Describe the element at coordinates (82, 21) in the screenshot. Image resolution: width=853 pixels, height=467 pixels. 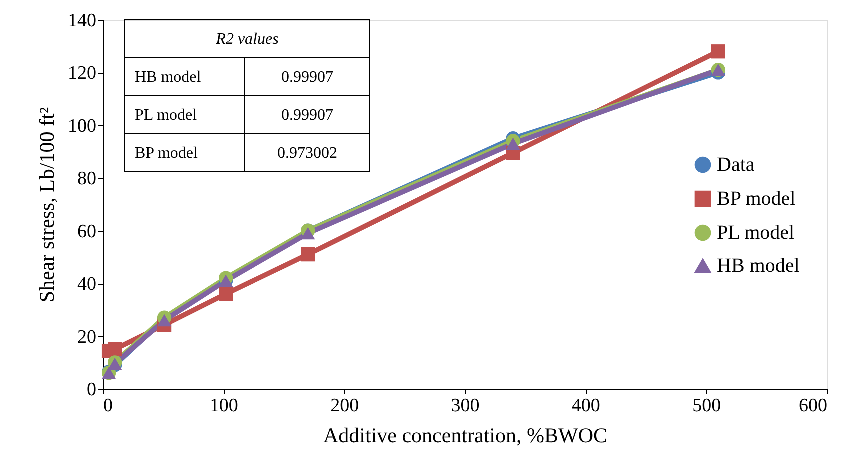
I see `y-tick-label: 140` at that location.